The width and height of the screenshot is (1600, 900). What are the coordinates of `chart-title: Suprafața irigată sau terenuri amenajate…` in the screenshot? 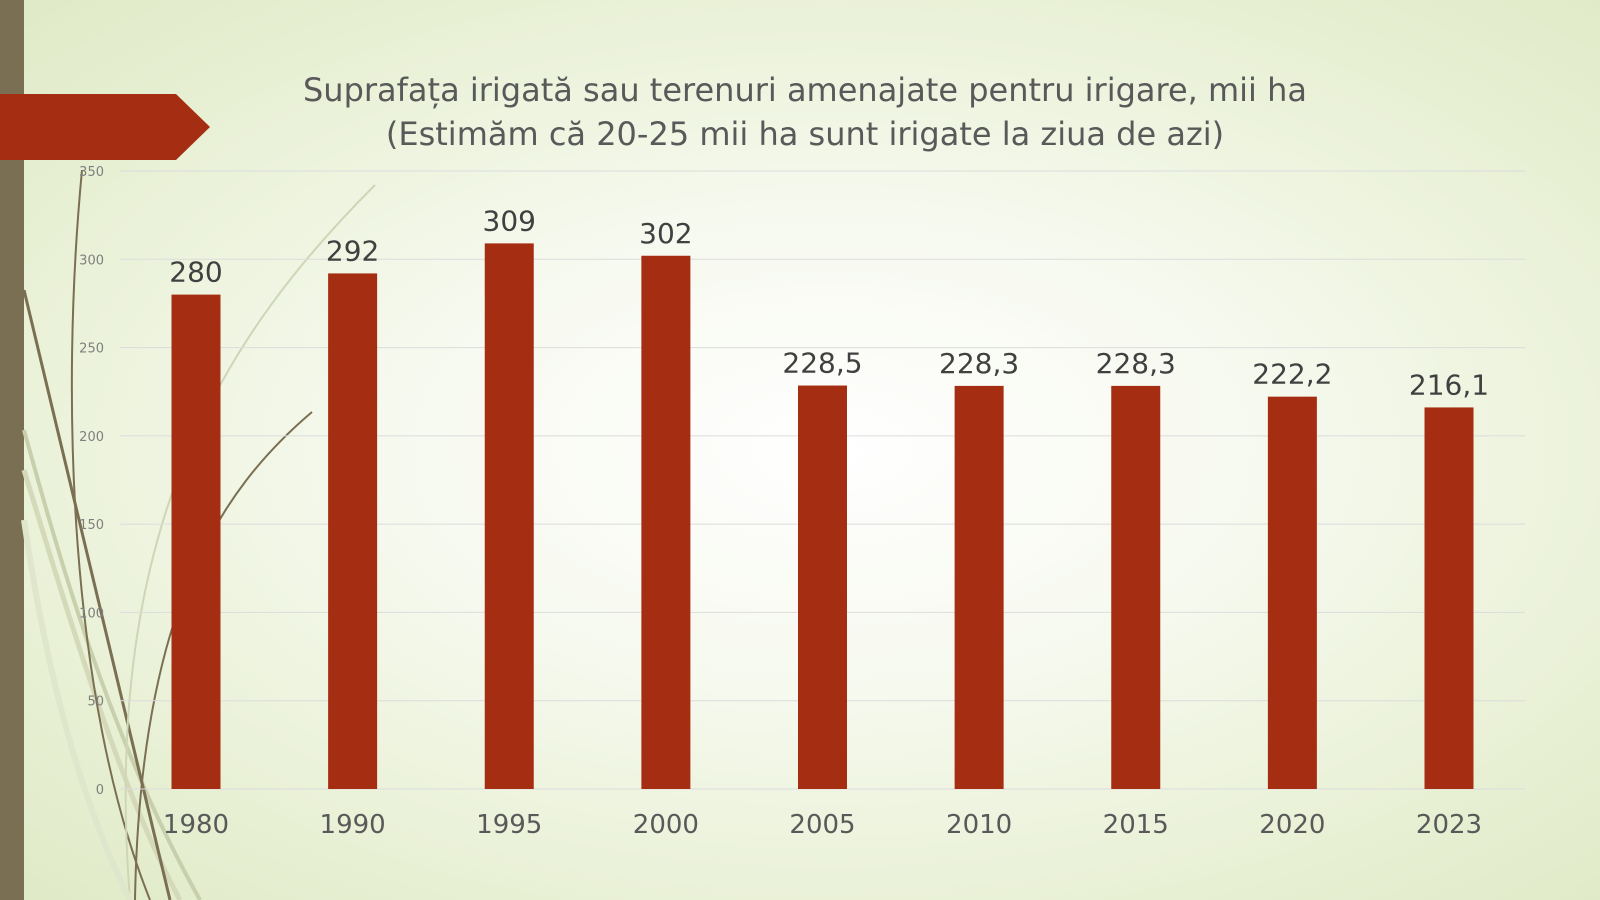 It's located at (805, 112).